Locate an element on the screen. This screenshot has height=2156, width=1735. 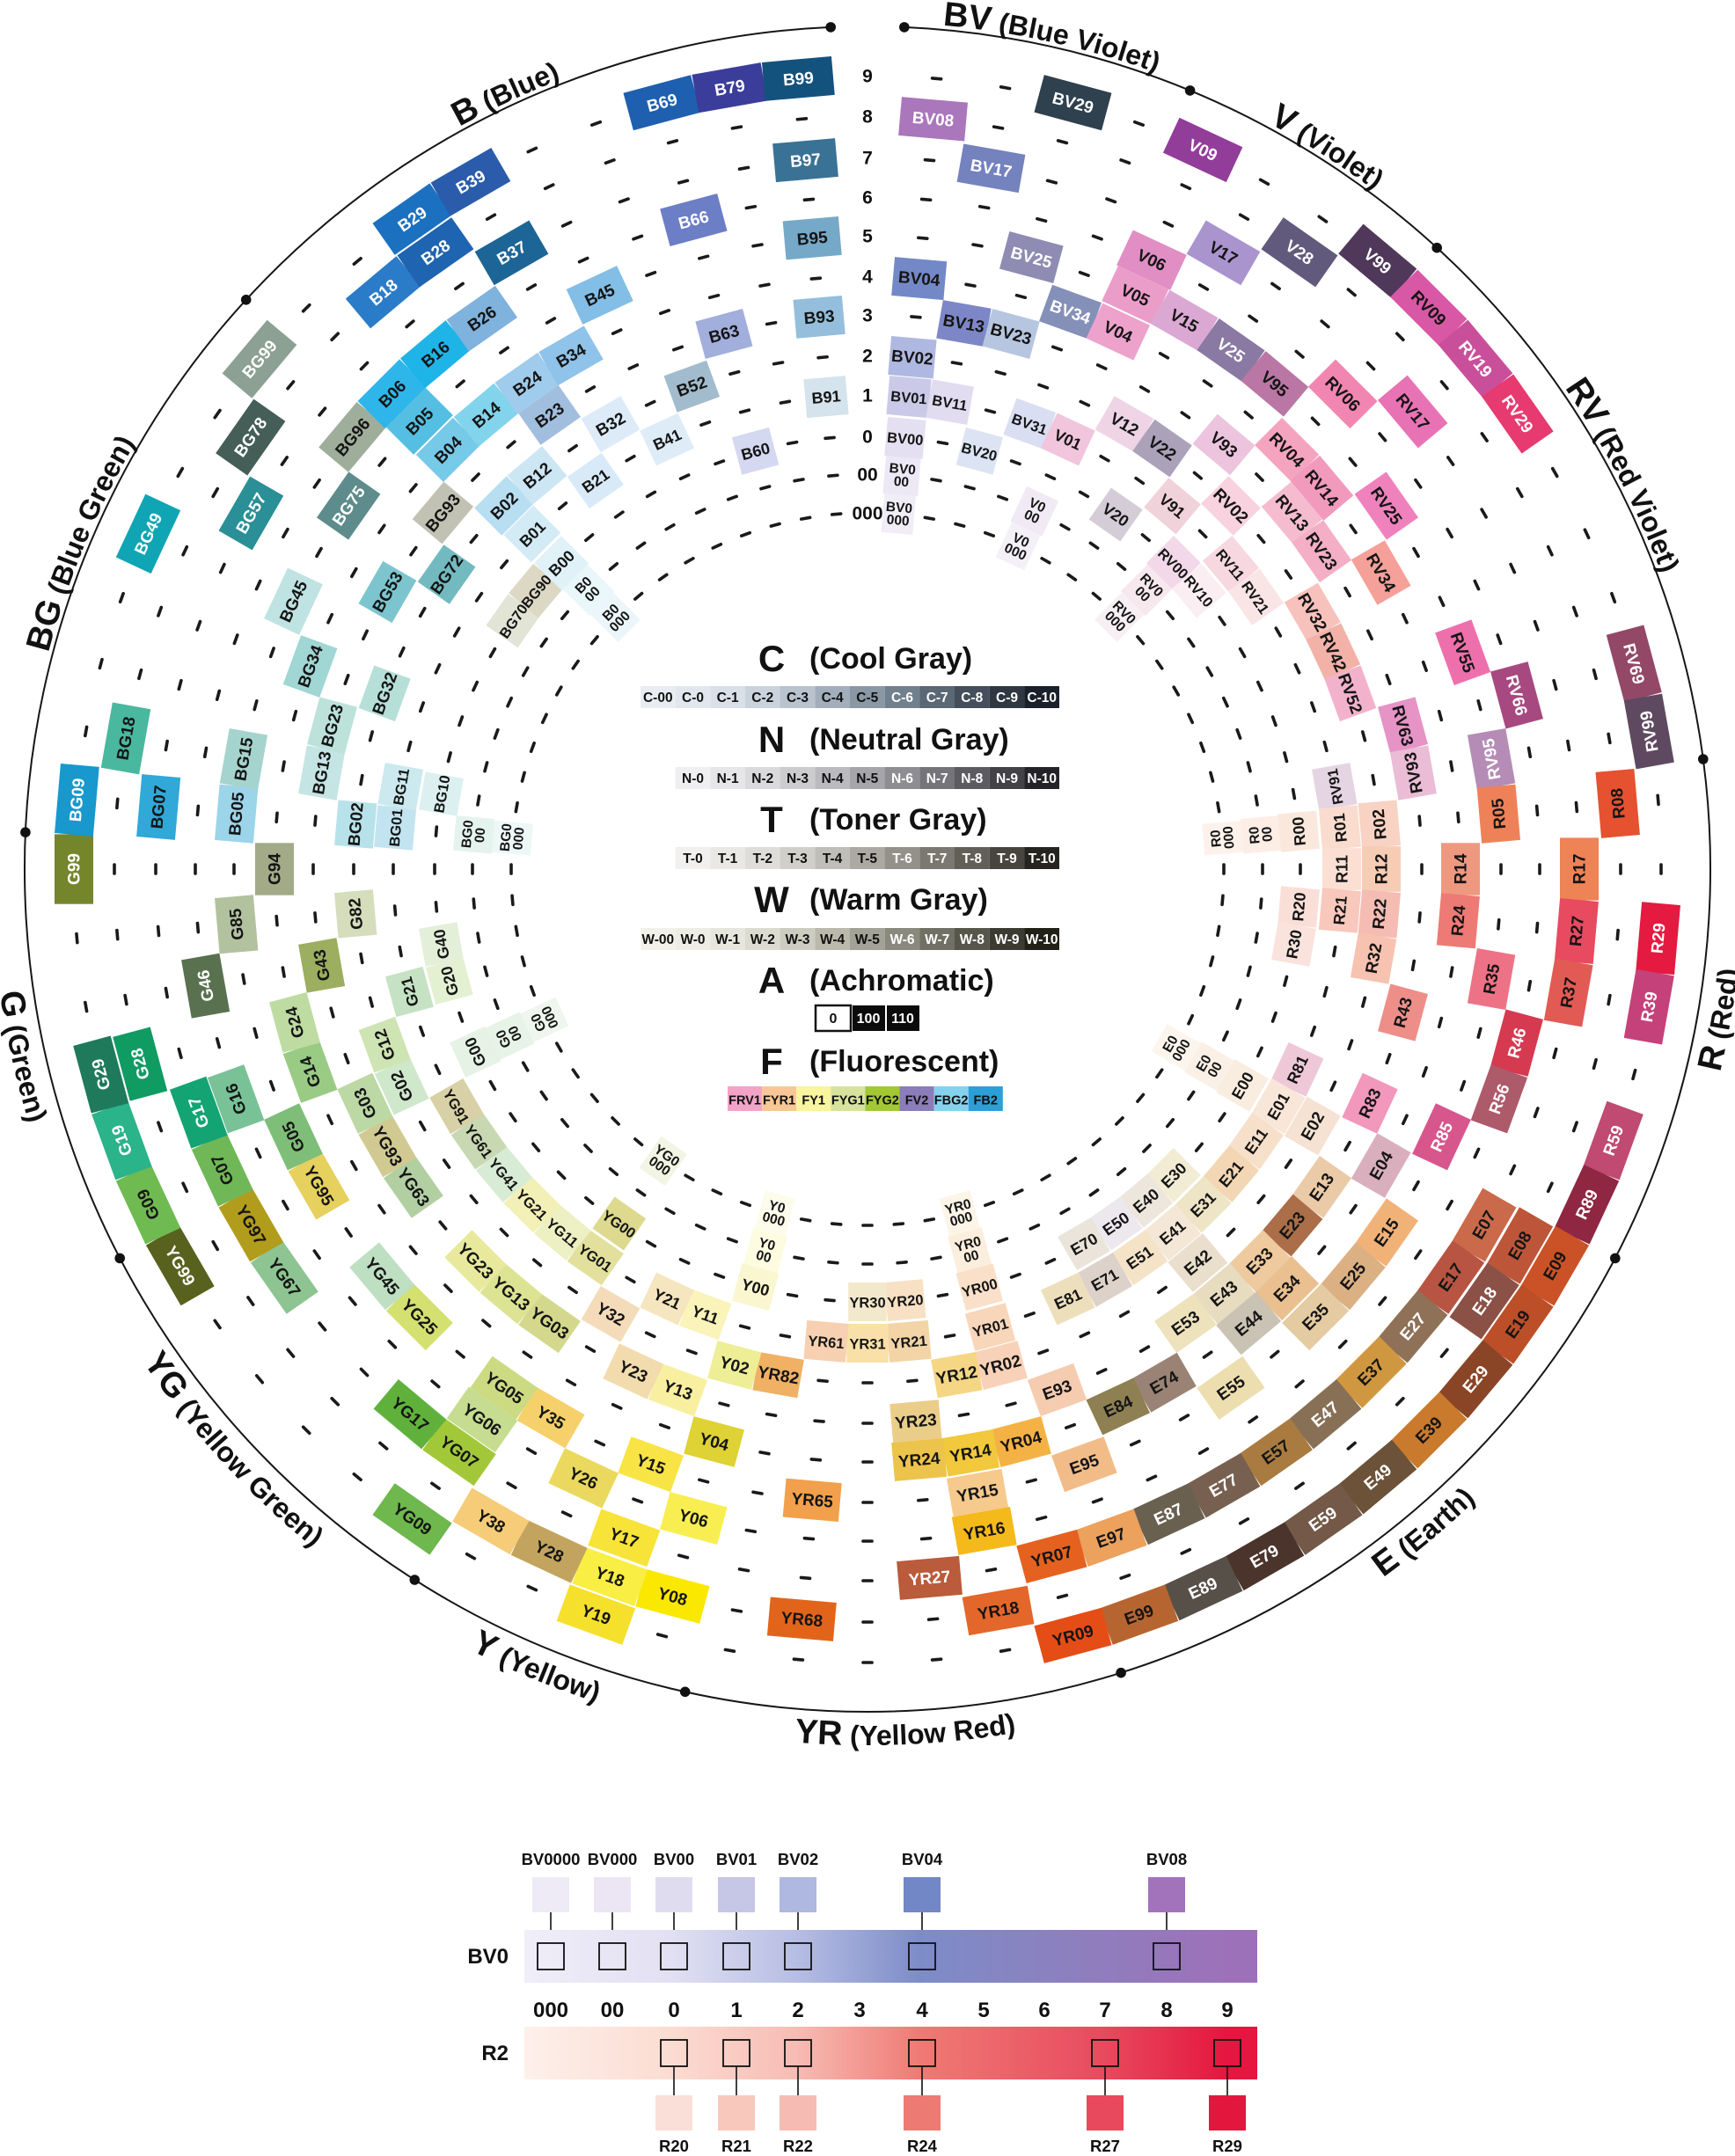
svg-text: N-7 is located at coordinates (937, 778).